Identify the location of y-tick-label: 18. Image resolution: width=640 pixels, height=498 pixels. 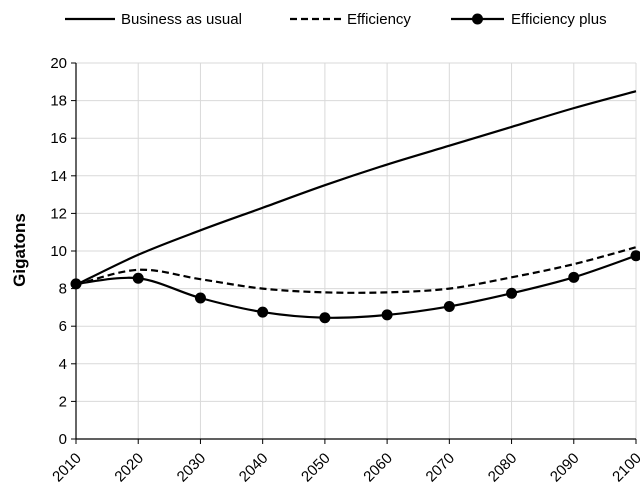
(58, 101).